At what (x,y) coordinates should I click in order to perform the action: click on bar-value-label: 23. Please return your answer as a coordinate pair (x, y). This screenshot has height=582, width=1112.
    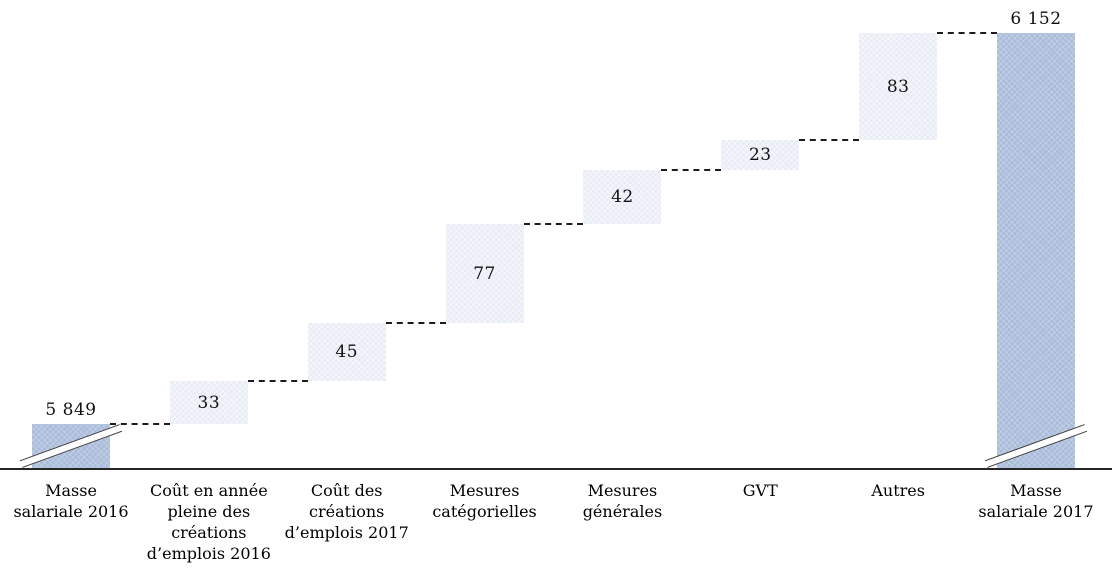
    Looking at the image, I should click on (760, 154).